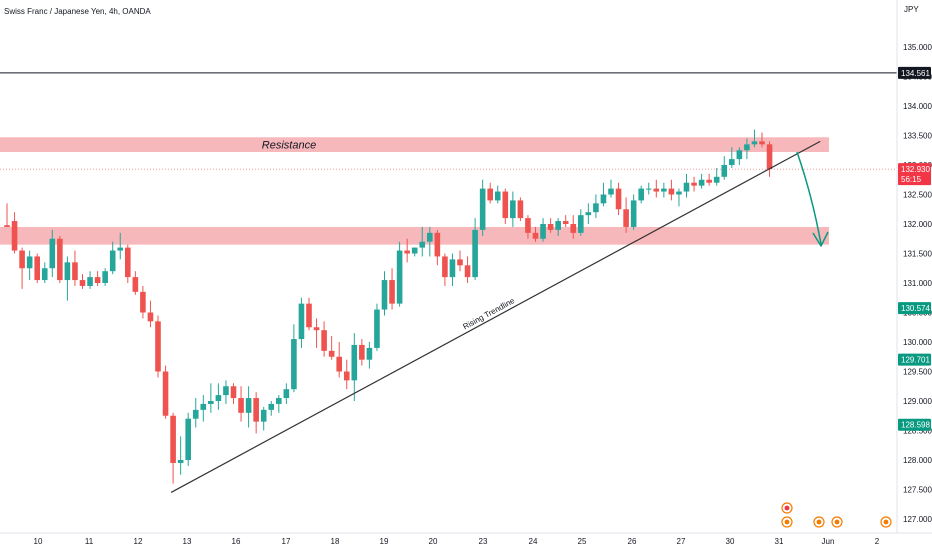  I want to click on y-tick-label-6: 130.000, so click(917, 342).